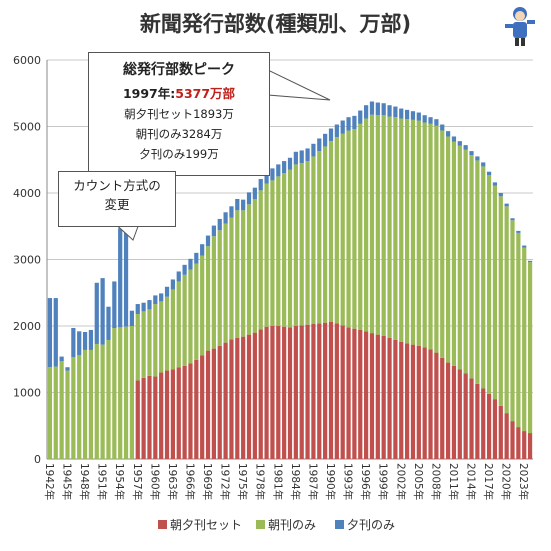 The height and width of the screenshot is (551, 551). Describe the element at coordinates (266, 392) in the screenshot. I see `bar-set-1979` at that location.